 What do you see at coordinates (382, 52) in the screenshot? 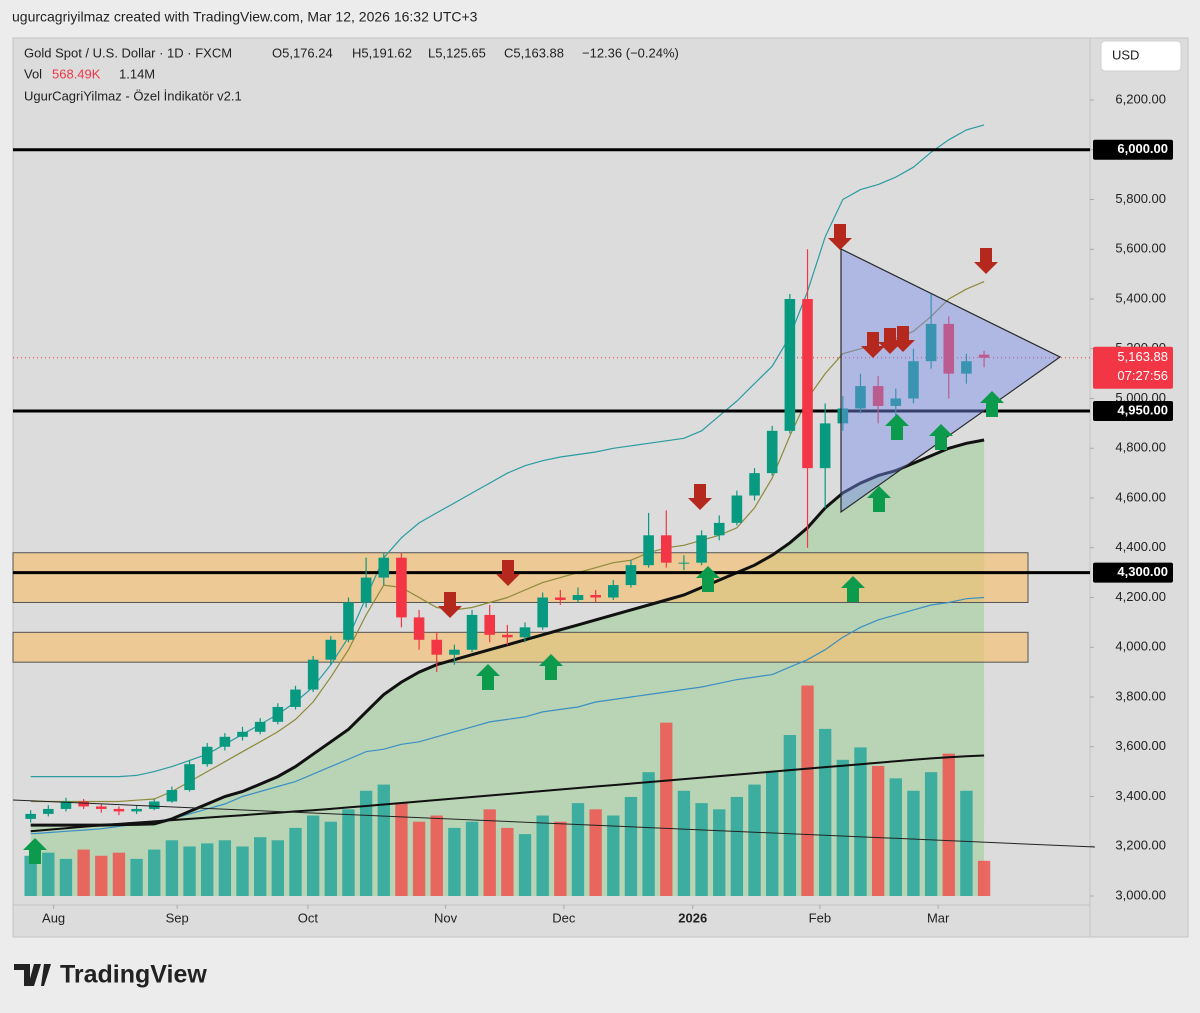
I see `quote-high: H5,191.62` at bounding box center [382, 52].